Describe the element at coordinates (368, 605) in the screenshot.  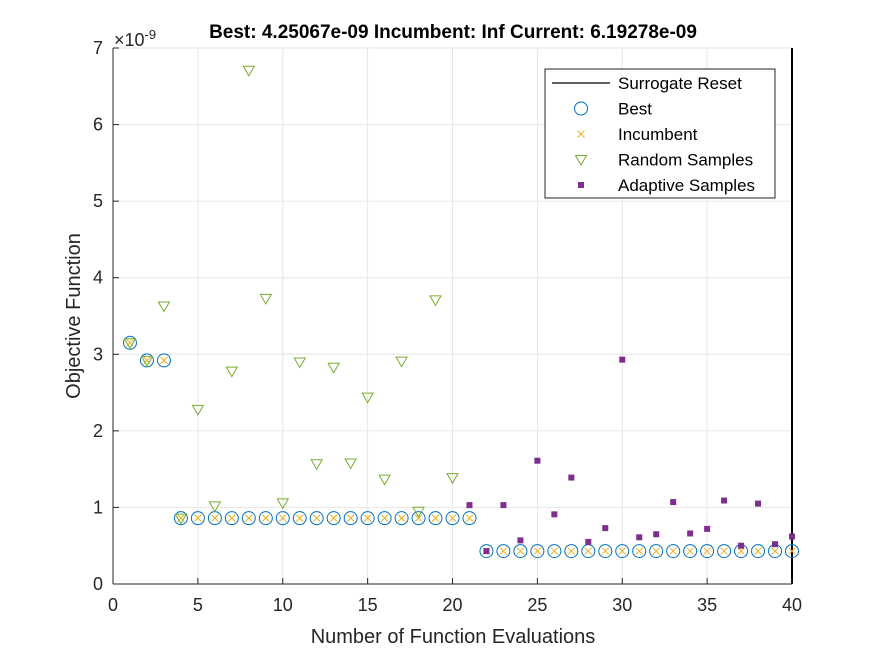
I see `x-tick-label: 15` at that location.